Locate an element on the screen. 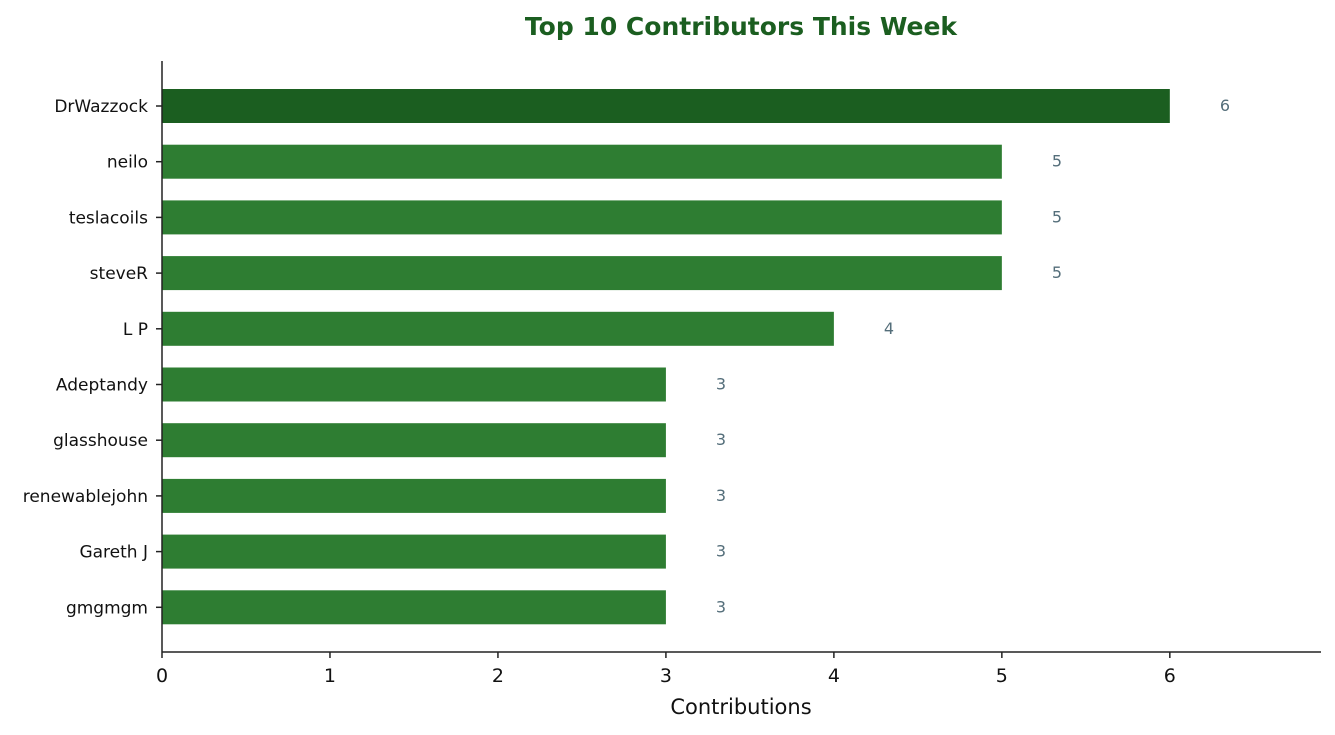 This screenshot has height=735, width=1335. x-tick-label: 6 is located at coordinates (1170, 676).